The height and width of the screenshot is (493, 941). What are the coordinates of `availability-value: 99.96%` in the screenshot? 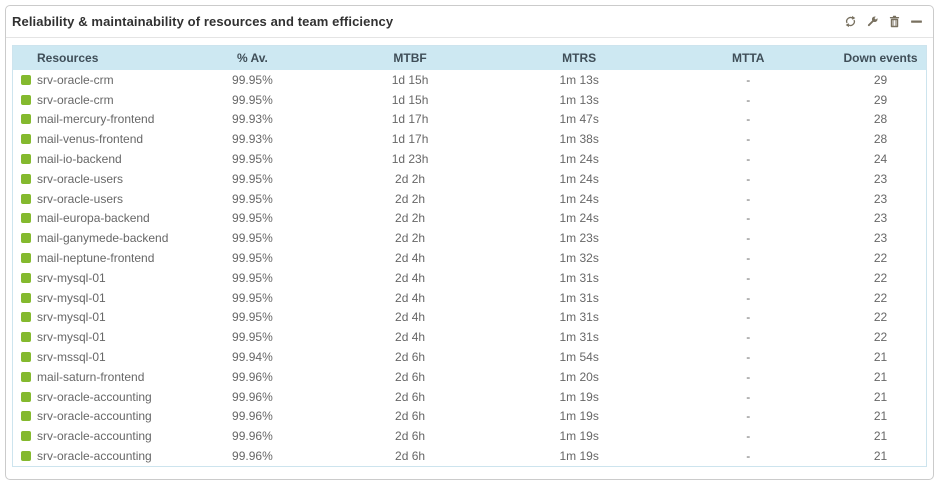 It's located at (252, 436).